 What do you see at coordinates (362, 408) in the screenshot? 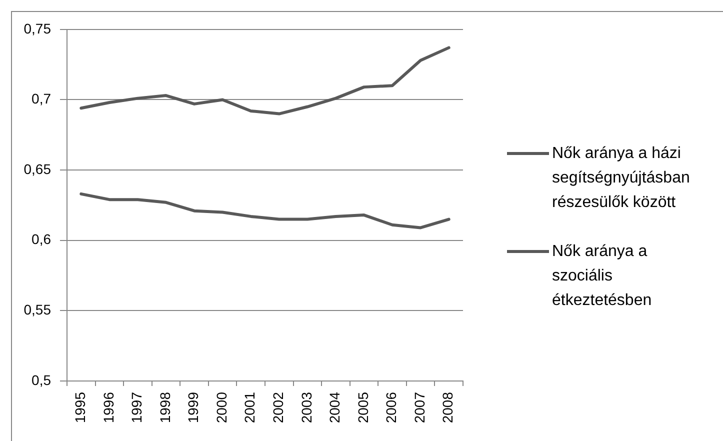
I see `x-tick-label: 2005` at bounding box center [362, 408].